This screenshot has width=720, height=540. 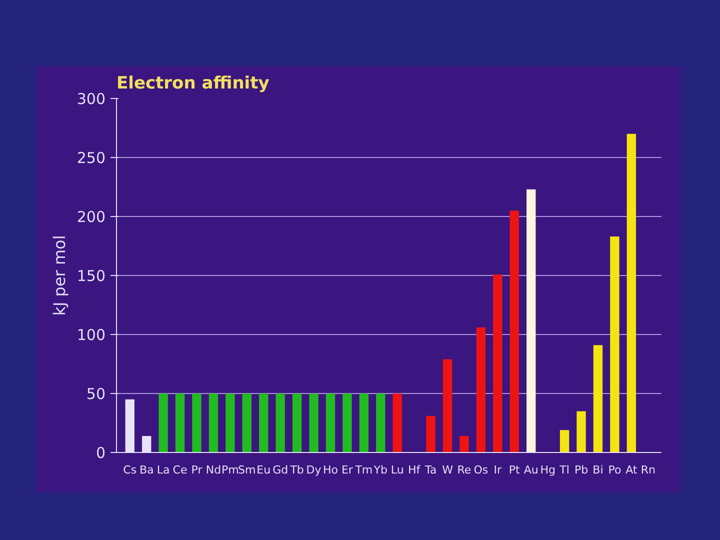 What do you see at coordinates (464, 470) in the screenshot?
I see `x-tick-label: Re` at bounding box center [464, 470].